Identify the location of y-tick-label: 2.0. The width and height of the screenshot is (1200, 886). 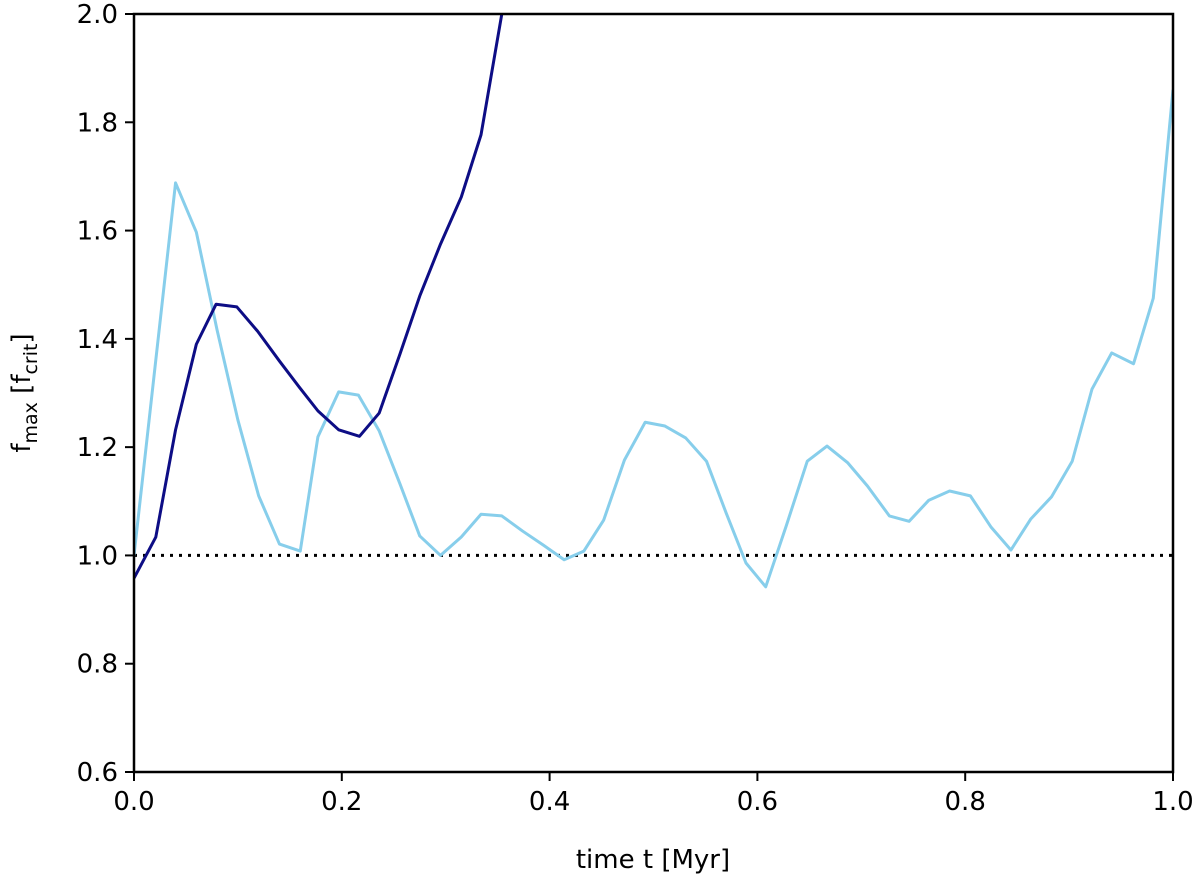
(97, 15).